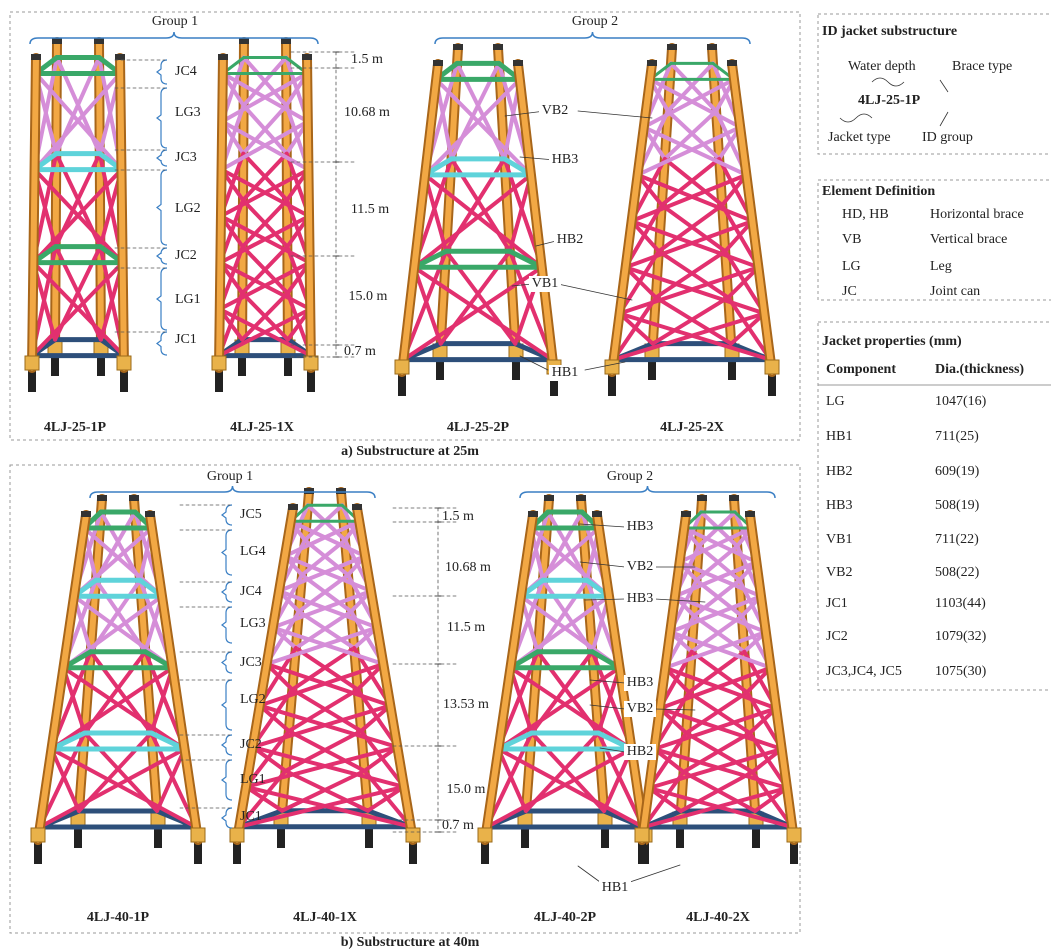  Describe the element at coordinates (835, 401) in the screenshot. I see `property-component: LG` at that location.